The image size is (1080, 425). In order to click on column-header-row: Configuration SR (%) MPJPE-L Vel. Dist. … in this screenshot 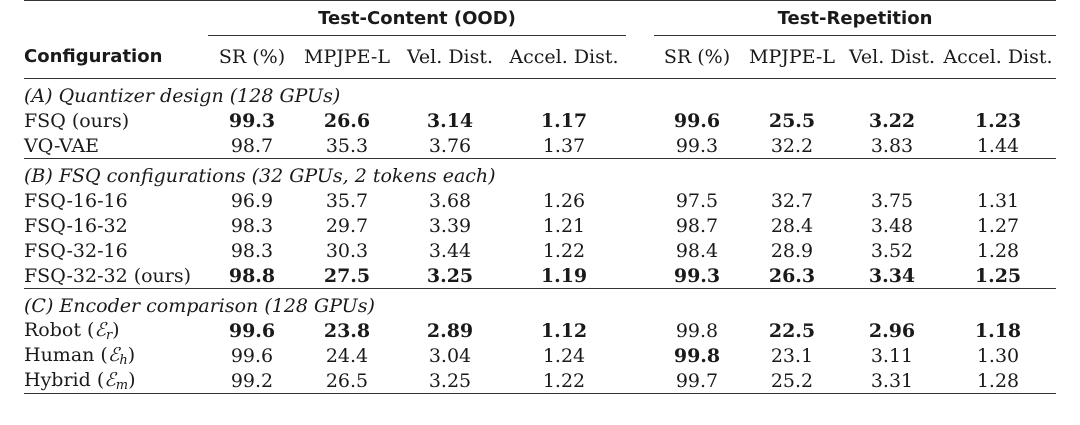, I will do `click(540, 57)`.